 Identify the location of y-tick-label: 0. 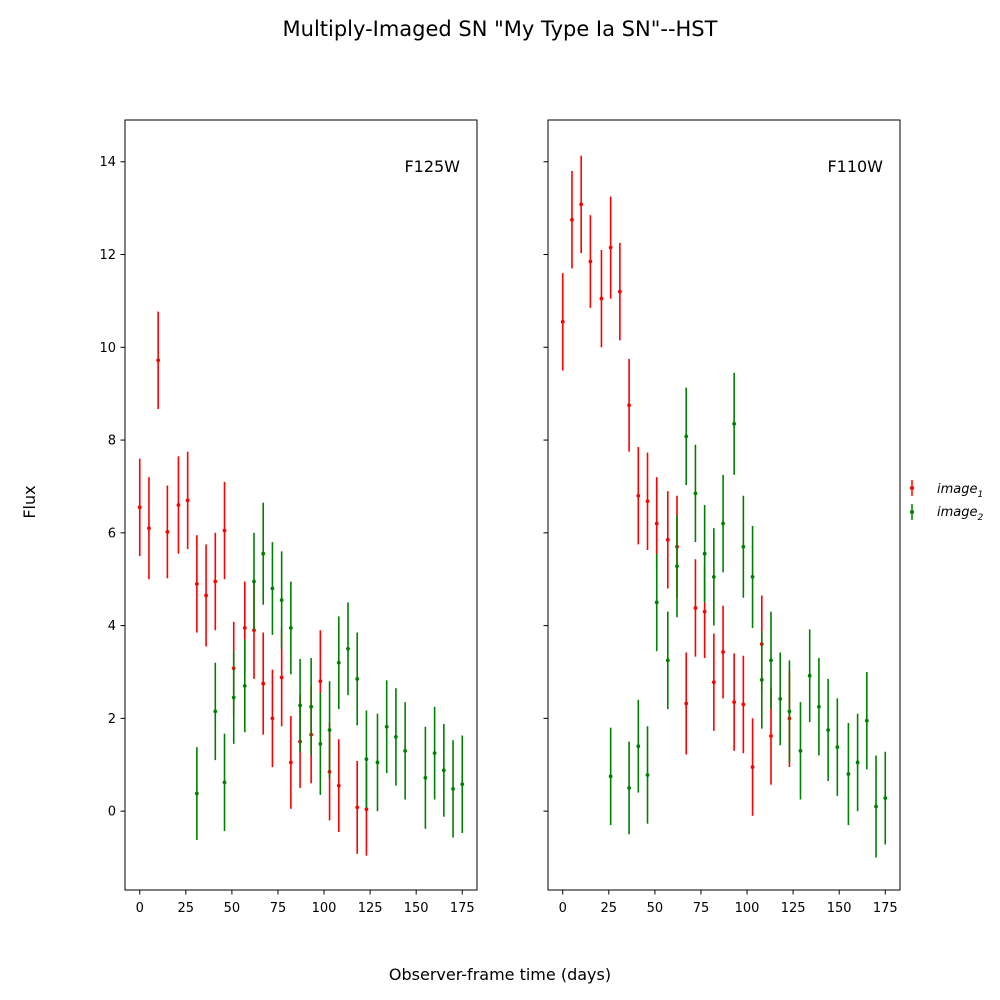
(112, 812).